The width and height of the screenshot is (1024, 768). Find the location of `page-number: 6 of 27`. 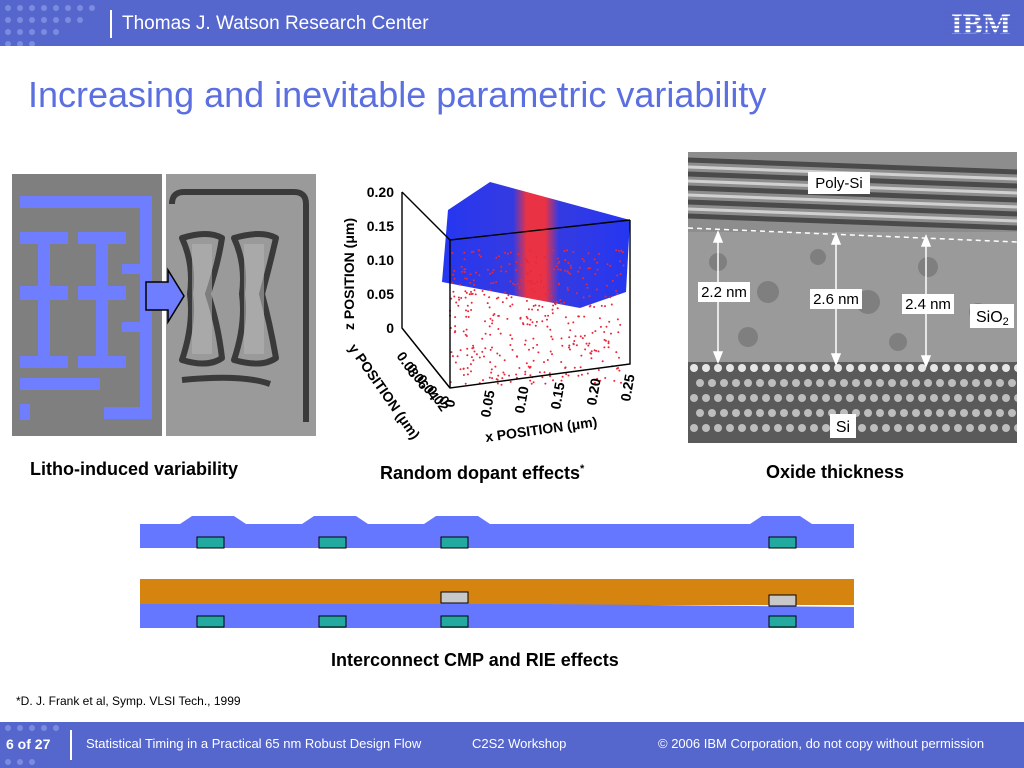

page-number: 6 of 27 is located at coordinates (28, 744).